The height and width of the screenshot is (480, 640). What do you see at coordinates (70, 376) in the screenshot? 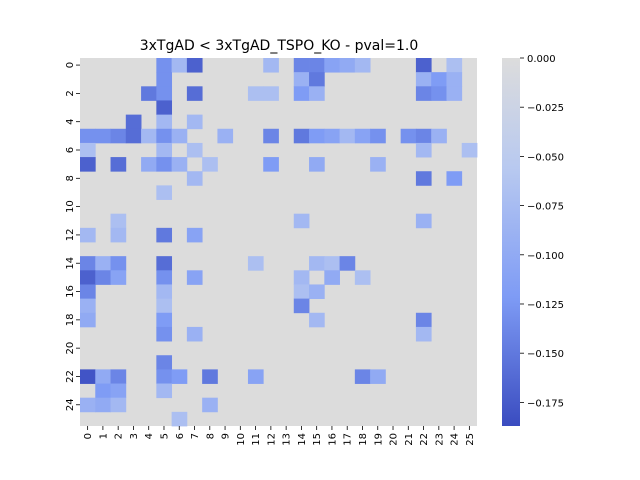
I see `y-tick-label: 22` at bounding box center [70, 376].